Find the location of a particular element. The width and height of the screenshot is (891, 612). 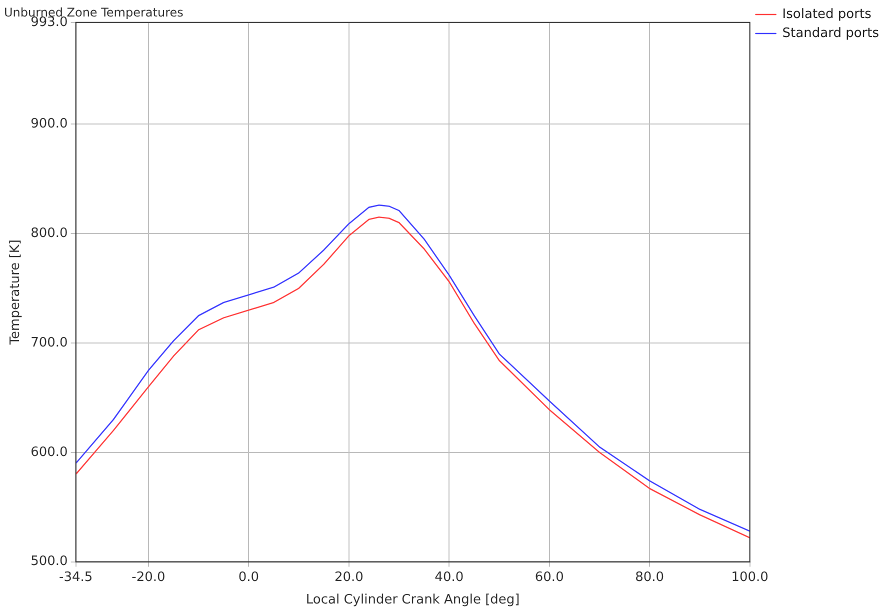

x-tick-label: 20.0 is located at coordinates (349, 577).